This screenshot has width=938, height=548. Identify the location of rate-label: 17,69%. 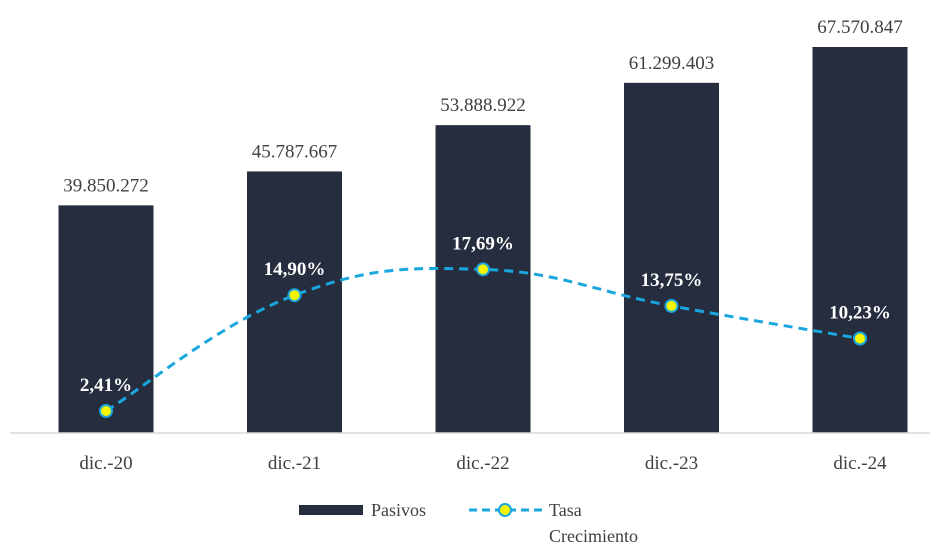
(483, 243).